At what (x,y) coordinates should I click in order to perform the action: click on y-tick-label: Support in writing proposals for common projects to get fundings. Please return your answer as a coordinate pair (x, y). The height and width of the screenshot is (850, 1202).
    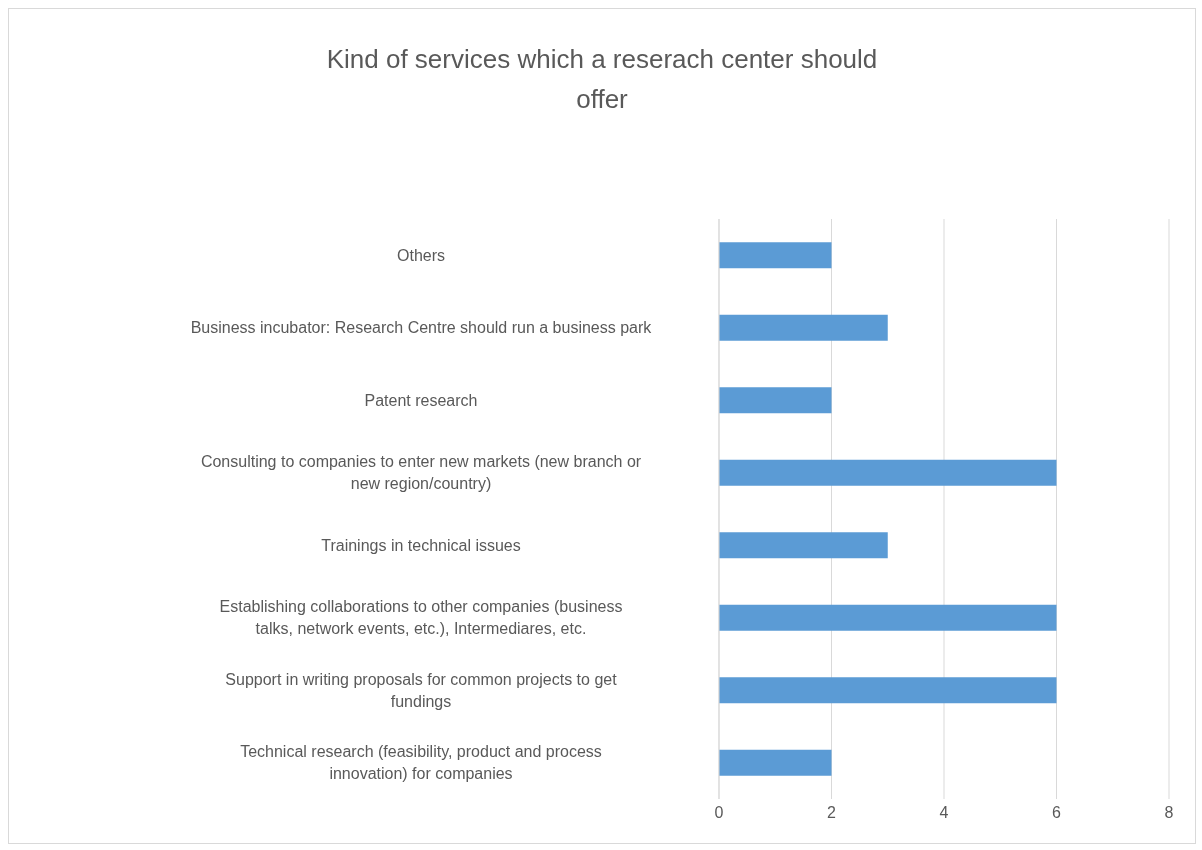
    Looking at the image, I should click on (421, 690).